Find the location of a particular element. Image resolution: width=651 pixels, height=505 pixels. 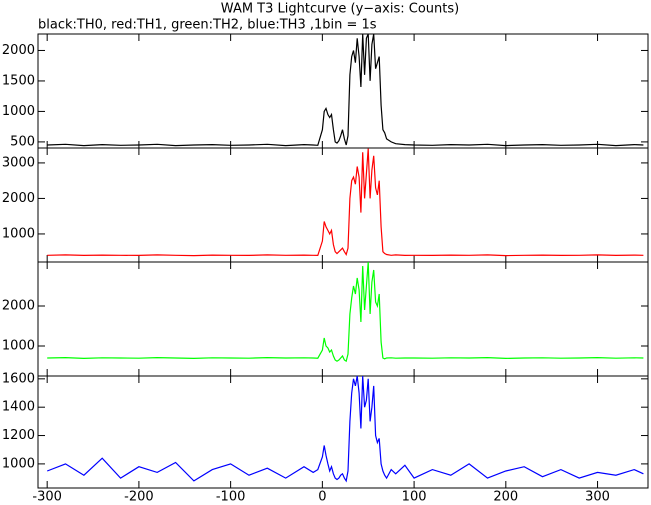

x-tick-label: 200 is located at coordinates (505, 497).